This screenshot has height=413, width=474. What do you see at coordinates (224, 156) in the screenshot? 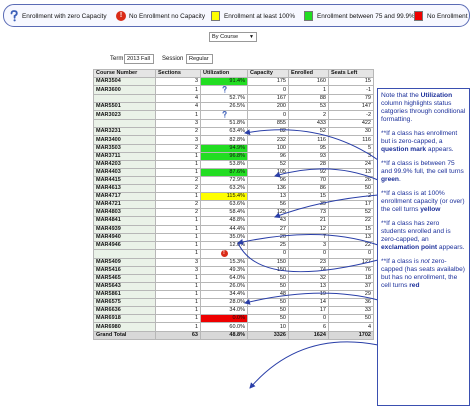
I see `cell-utilization: 96.8%` at bounding box center [224, 156].